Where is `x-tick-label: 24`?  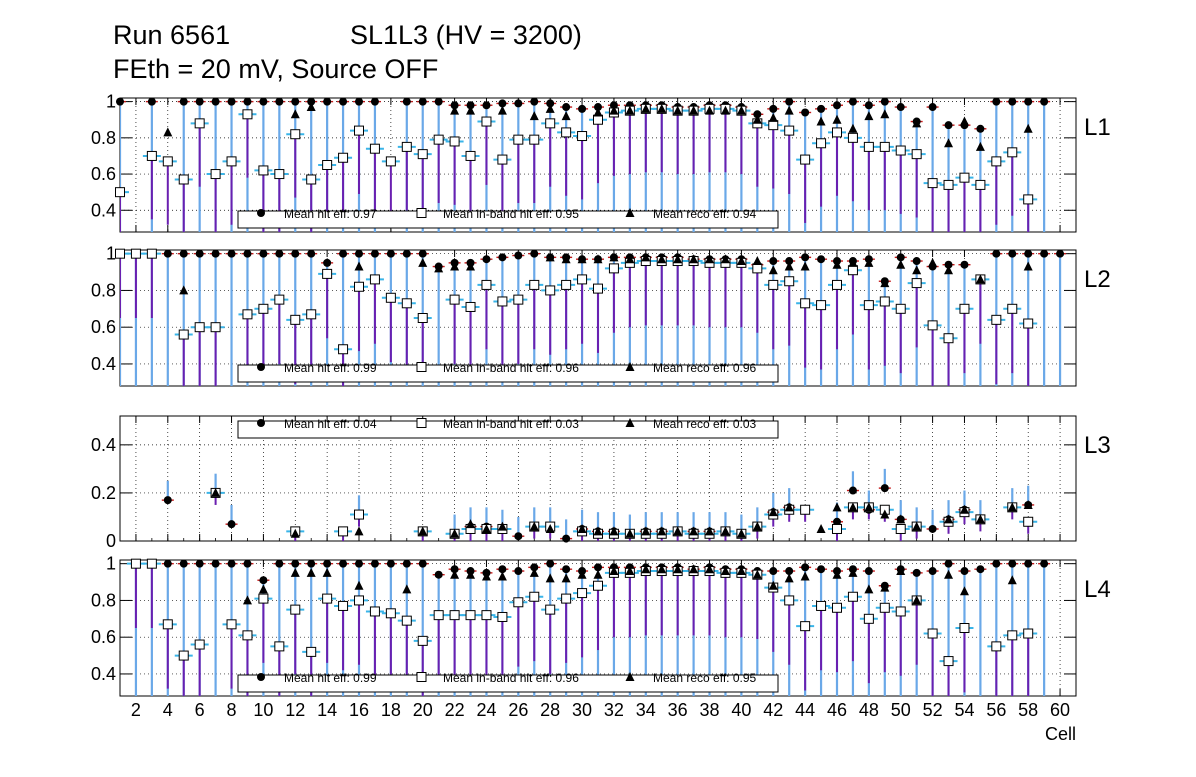 x-tick-label: 24 is located at coordinates (486, 710).